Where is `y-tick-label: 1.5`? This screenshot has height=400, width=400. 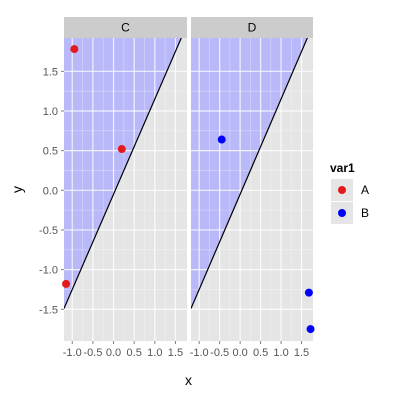
y-tick-label: 1.5 is located at coordinates (50, 72).